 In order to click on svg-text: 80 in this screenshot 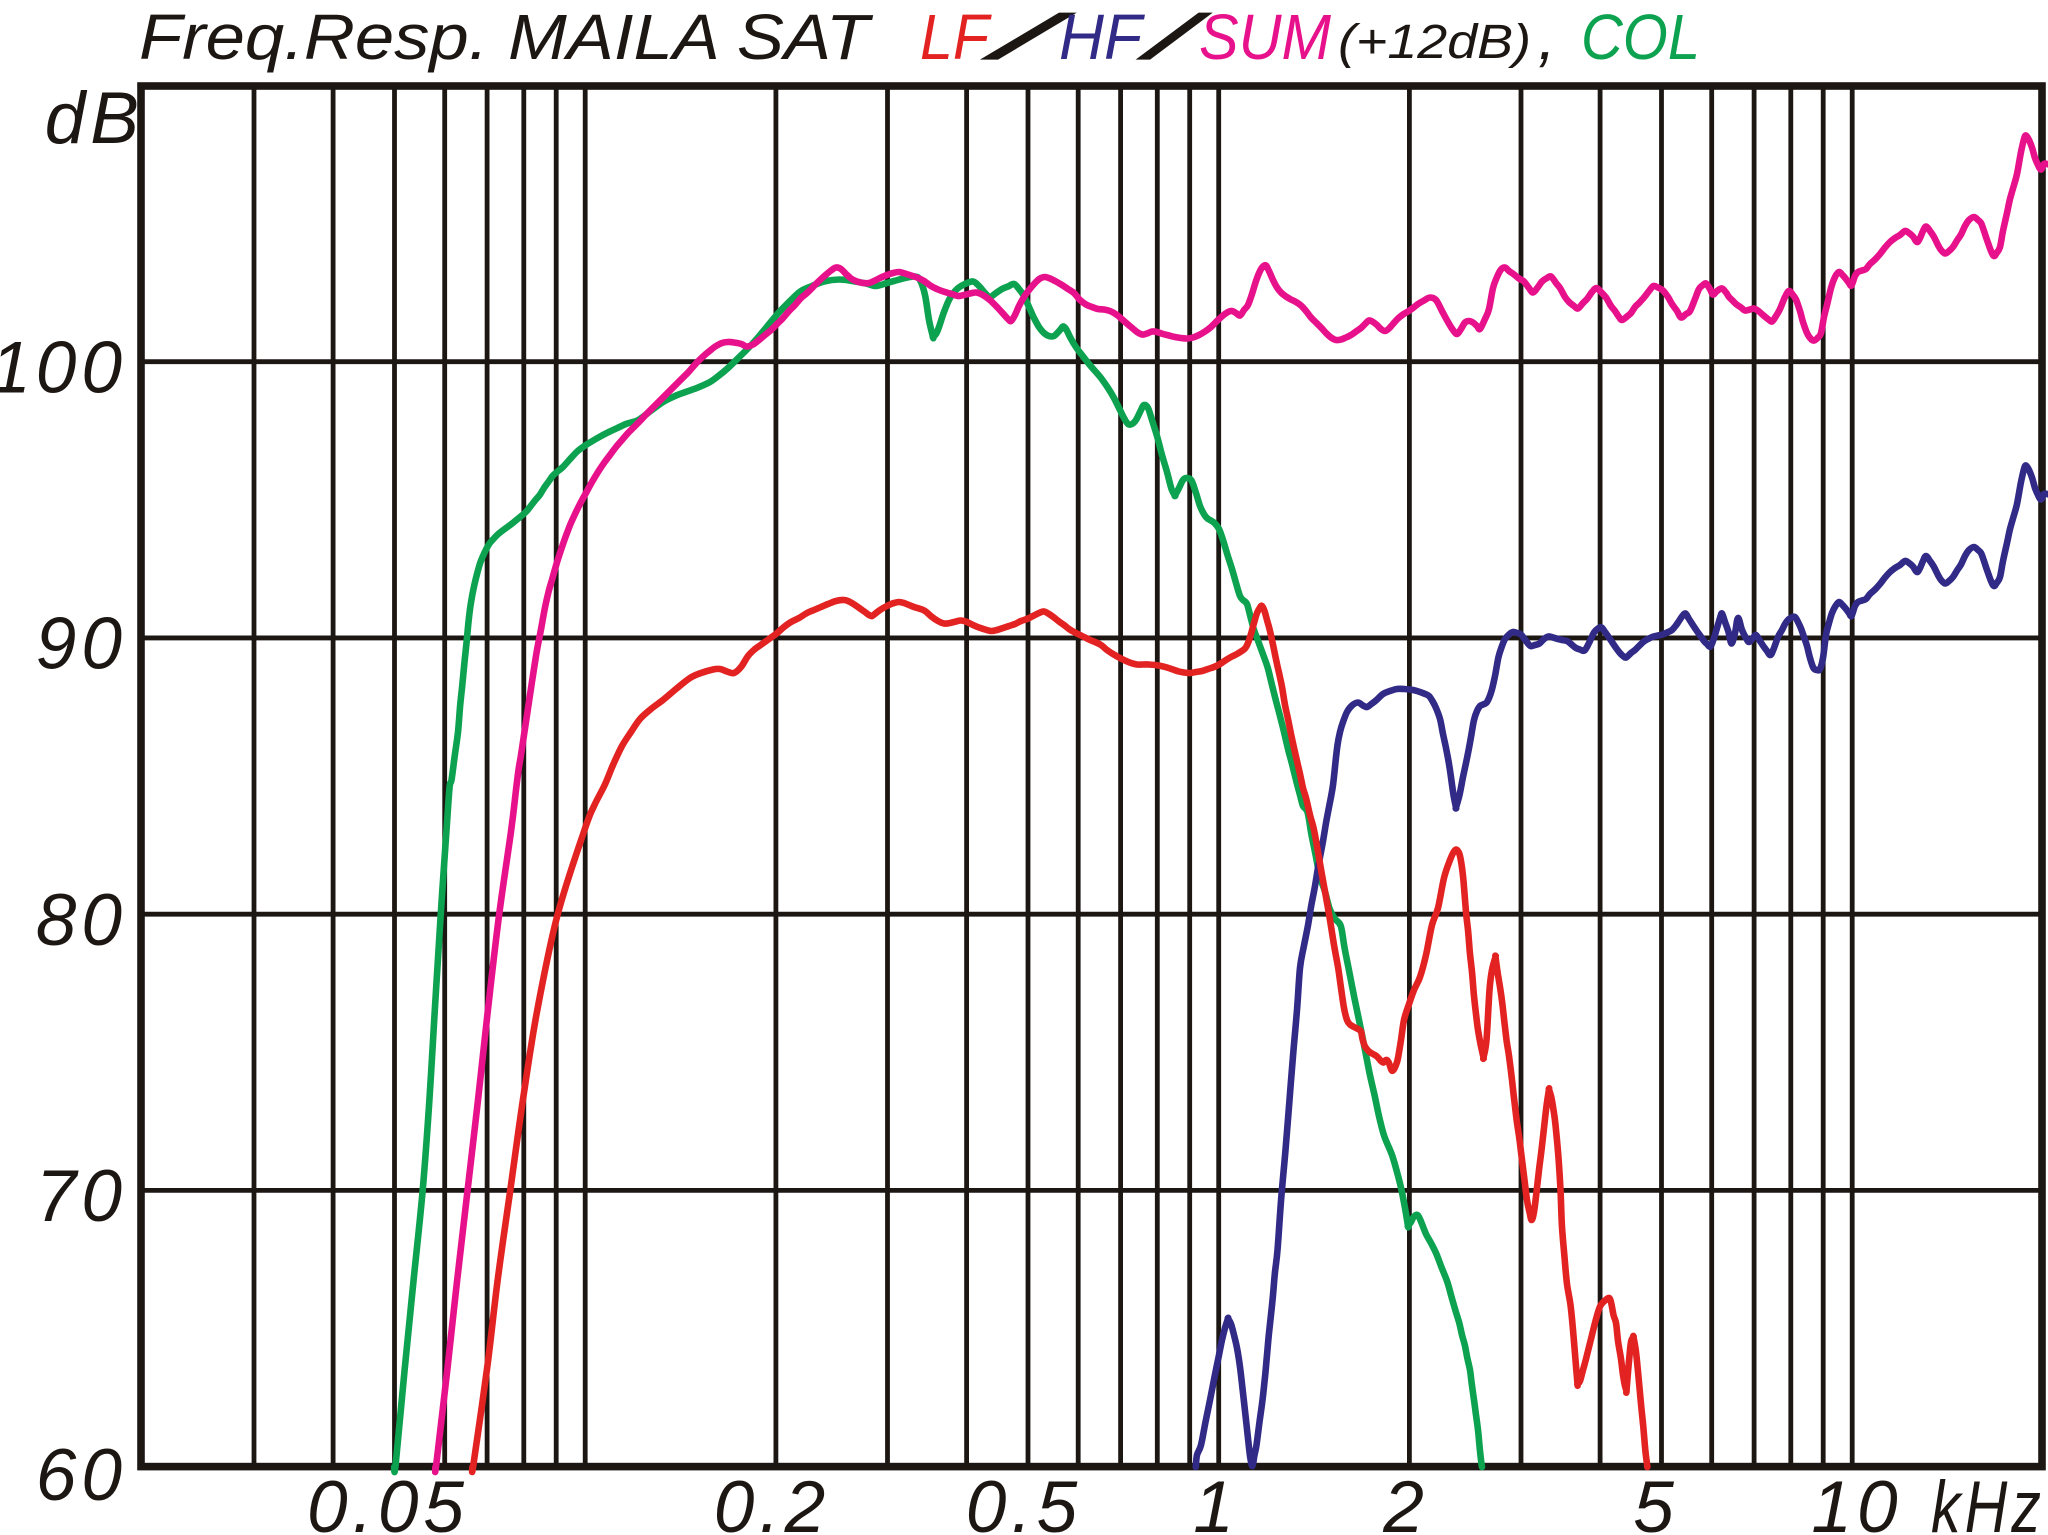, I will do `click(81, 920)`.